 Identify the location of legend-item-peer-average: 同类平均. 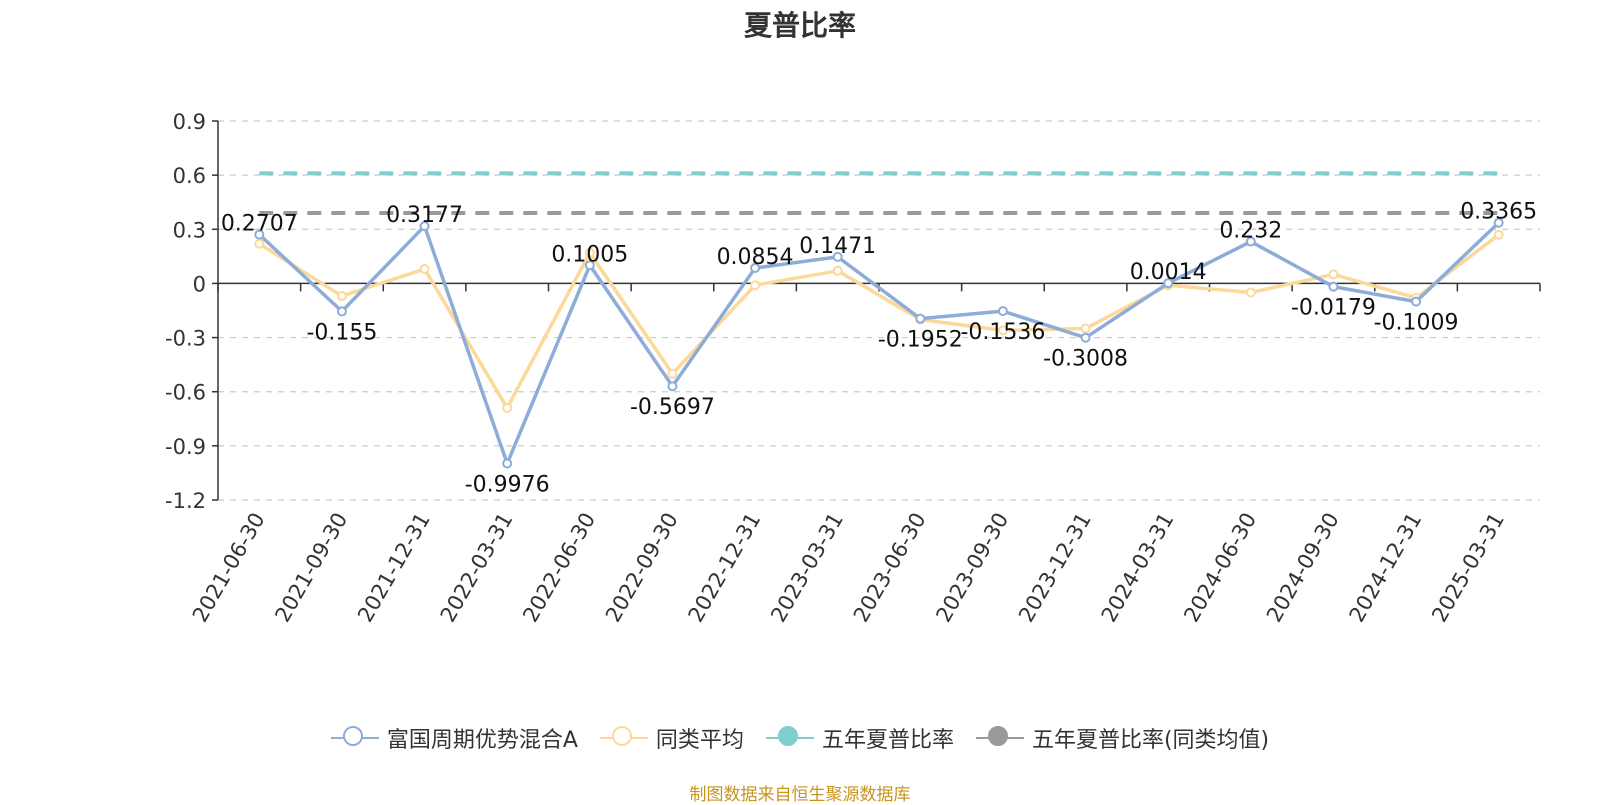
(671, 738).